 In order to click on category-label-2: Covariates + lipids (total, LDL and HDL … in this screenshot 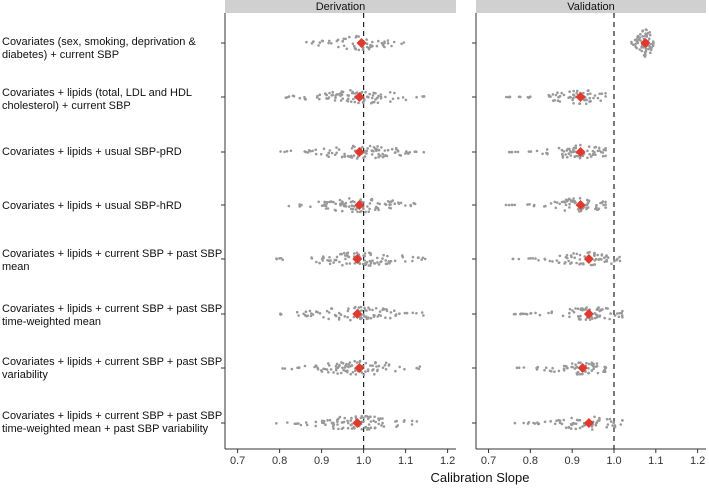, I will do `click(97, 99)`.